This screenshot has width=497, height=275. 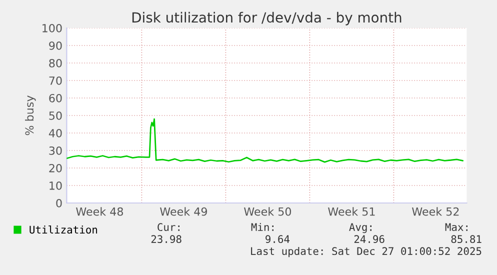 What do you see at coordinates (456, 227) in the screenshot?
I see `text: Max:` at bounding box center [456, 227].